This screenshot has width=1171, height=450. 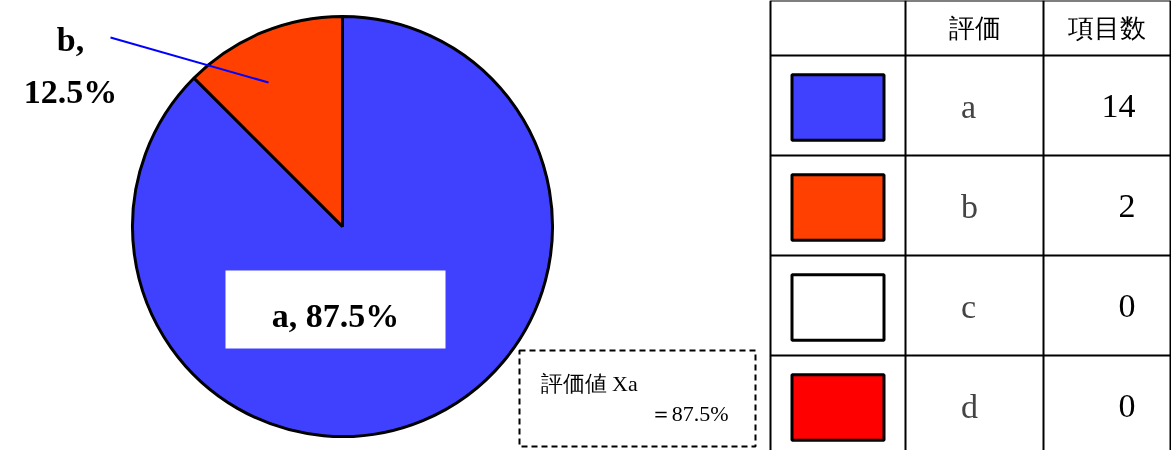 What do you see at coordinates (974, 28) in the screenshot?
I see `legend-title: 評価` at bounding box center [974, 28].